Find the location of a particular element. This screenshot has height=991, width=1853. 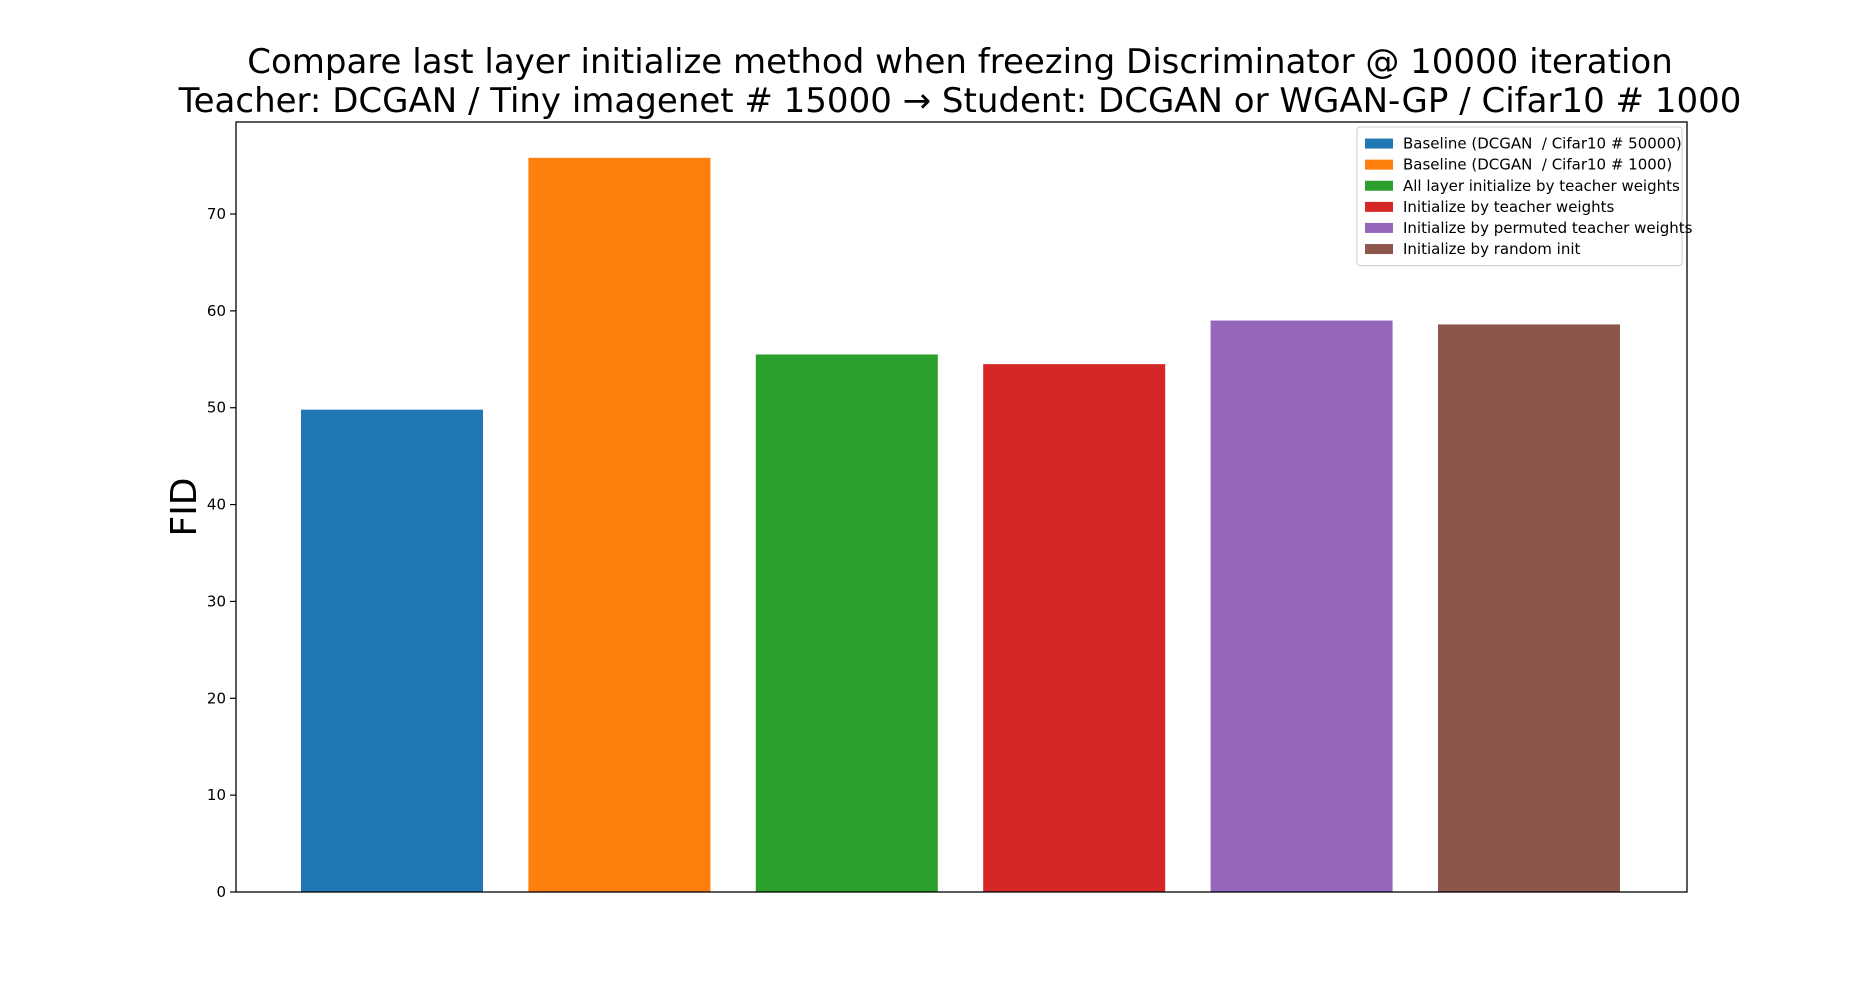

y-axis: 0 10 20 30 40 50 60 70 is located at coordinates (221, 553).